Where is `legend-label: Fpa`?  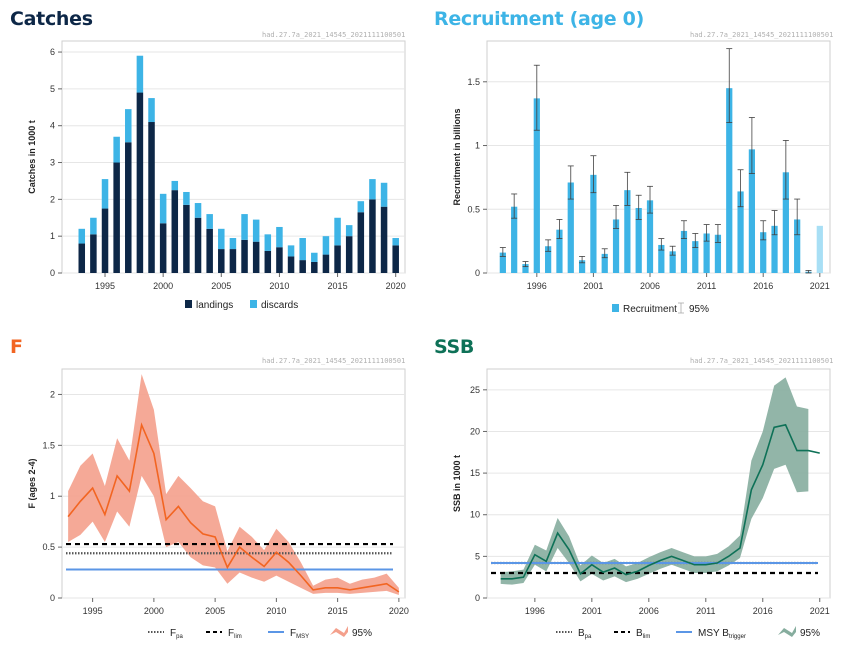
legend-label: Fpa is located at coordinates (176, 634).